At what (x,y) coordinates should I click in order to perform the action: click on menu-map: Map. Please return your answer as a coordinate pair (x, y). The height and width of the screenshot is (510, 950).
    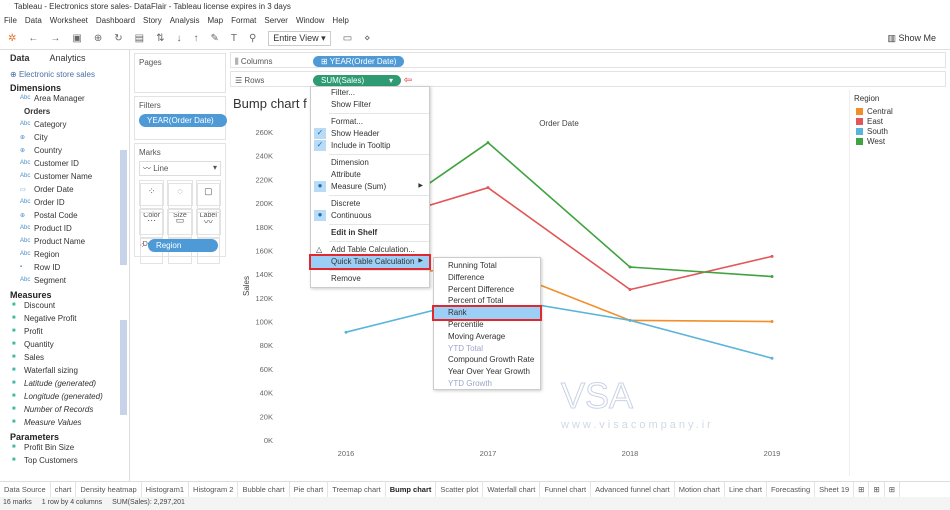
    Looking at the image, I should click on (215, 20).